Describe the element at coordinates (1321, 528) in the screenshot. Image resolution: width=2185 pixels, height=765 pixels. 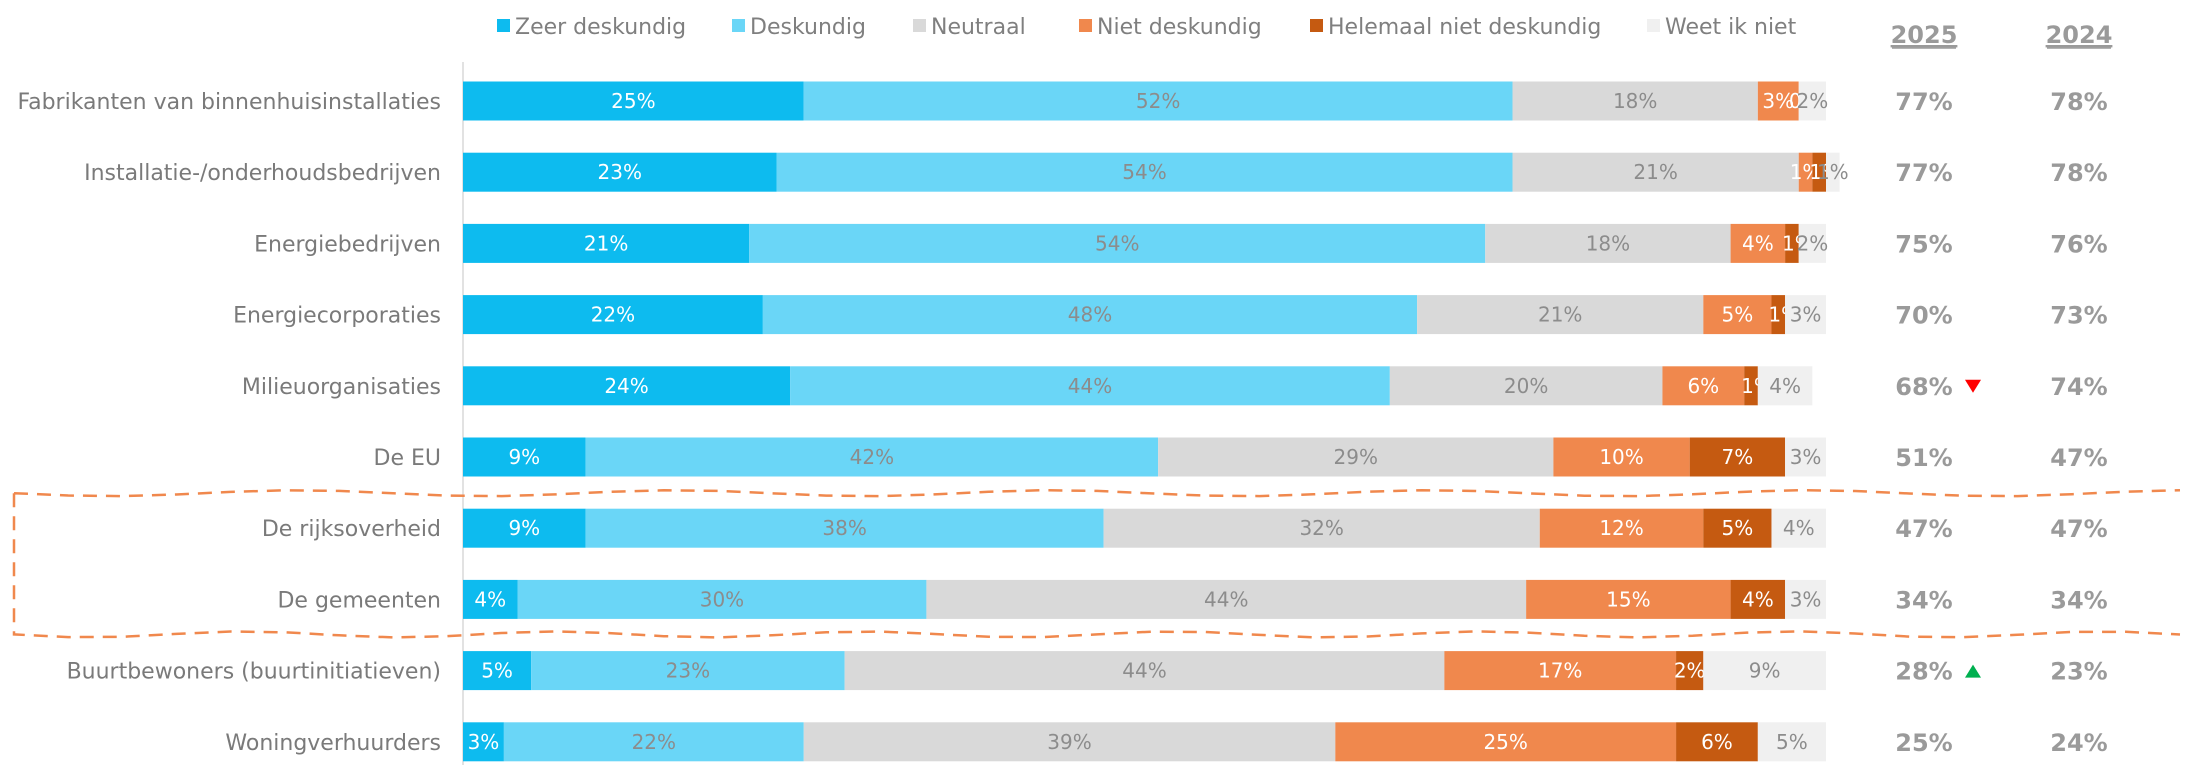
I see `bar-label-neutraal: 32%` at that location.